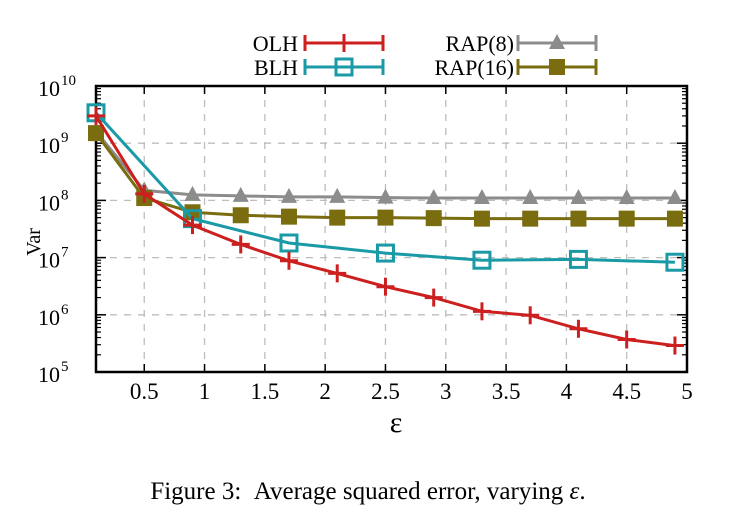  What do you see at coordinates (68, 81) in the screenshot?
I see `y-tick-exponent: 10` at bounding box center [68, 81].